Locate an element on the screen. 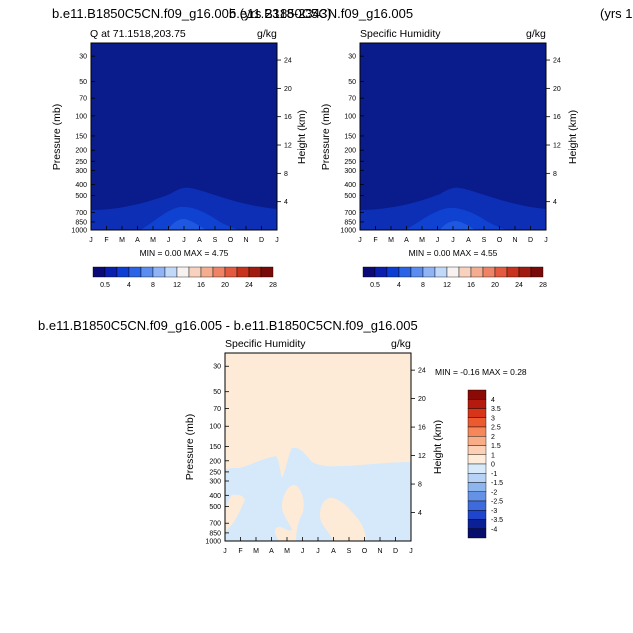 The height and width of the screenshot is (633, 633). colorbar-label: 4 is located at coordinates (493, 400).